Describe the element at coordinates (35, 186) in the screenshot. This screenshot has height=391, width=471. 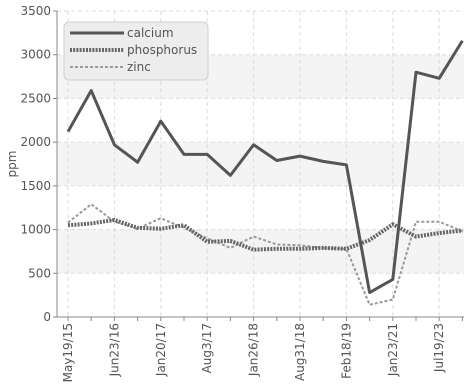
I see `y-tick-label: 1500` at that location.